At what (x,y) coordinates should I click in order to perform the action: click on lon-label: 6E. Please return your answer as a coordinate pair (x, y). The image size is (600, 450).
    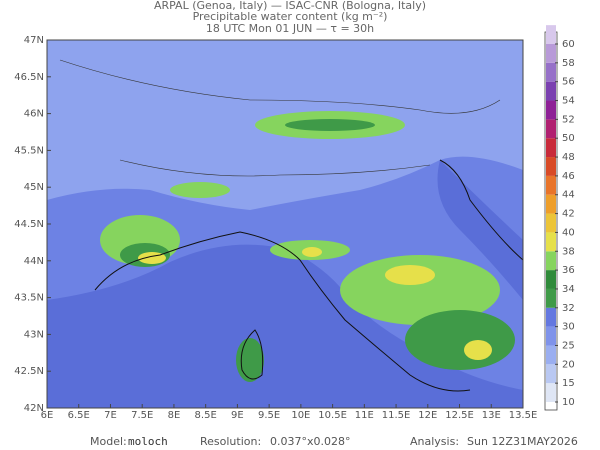
    Looking at the image, I should click on (47, 415).